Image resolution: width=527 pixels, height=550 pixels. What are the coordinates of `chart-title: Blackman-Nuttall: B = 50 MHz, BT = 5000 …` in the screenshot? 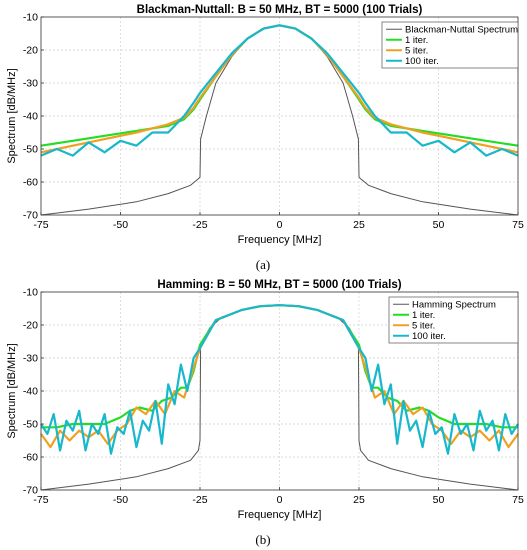 It's located at (280, 10).